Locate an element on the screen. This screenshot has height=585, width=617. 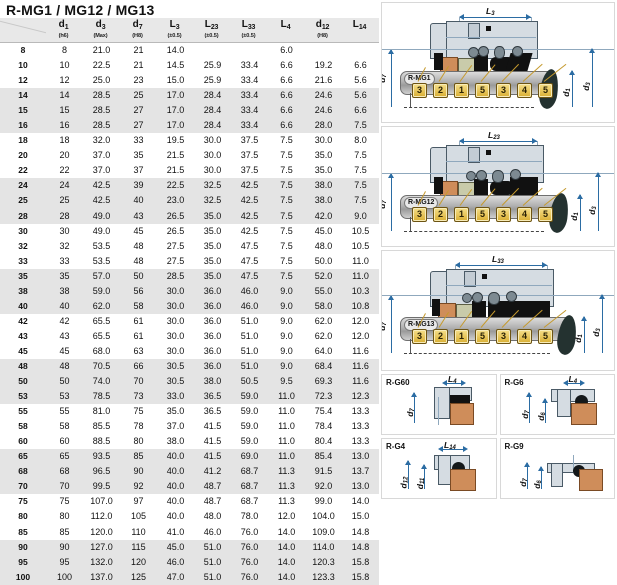
callout-badge: 3 is located at coordinates (503, 90).